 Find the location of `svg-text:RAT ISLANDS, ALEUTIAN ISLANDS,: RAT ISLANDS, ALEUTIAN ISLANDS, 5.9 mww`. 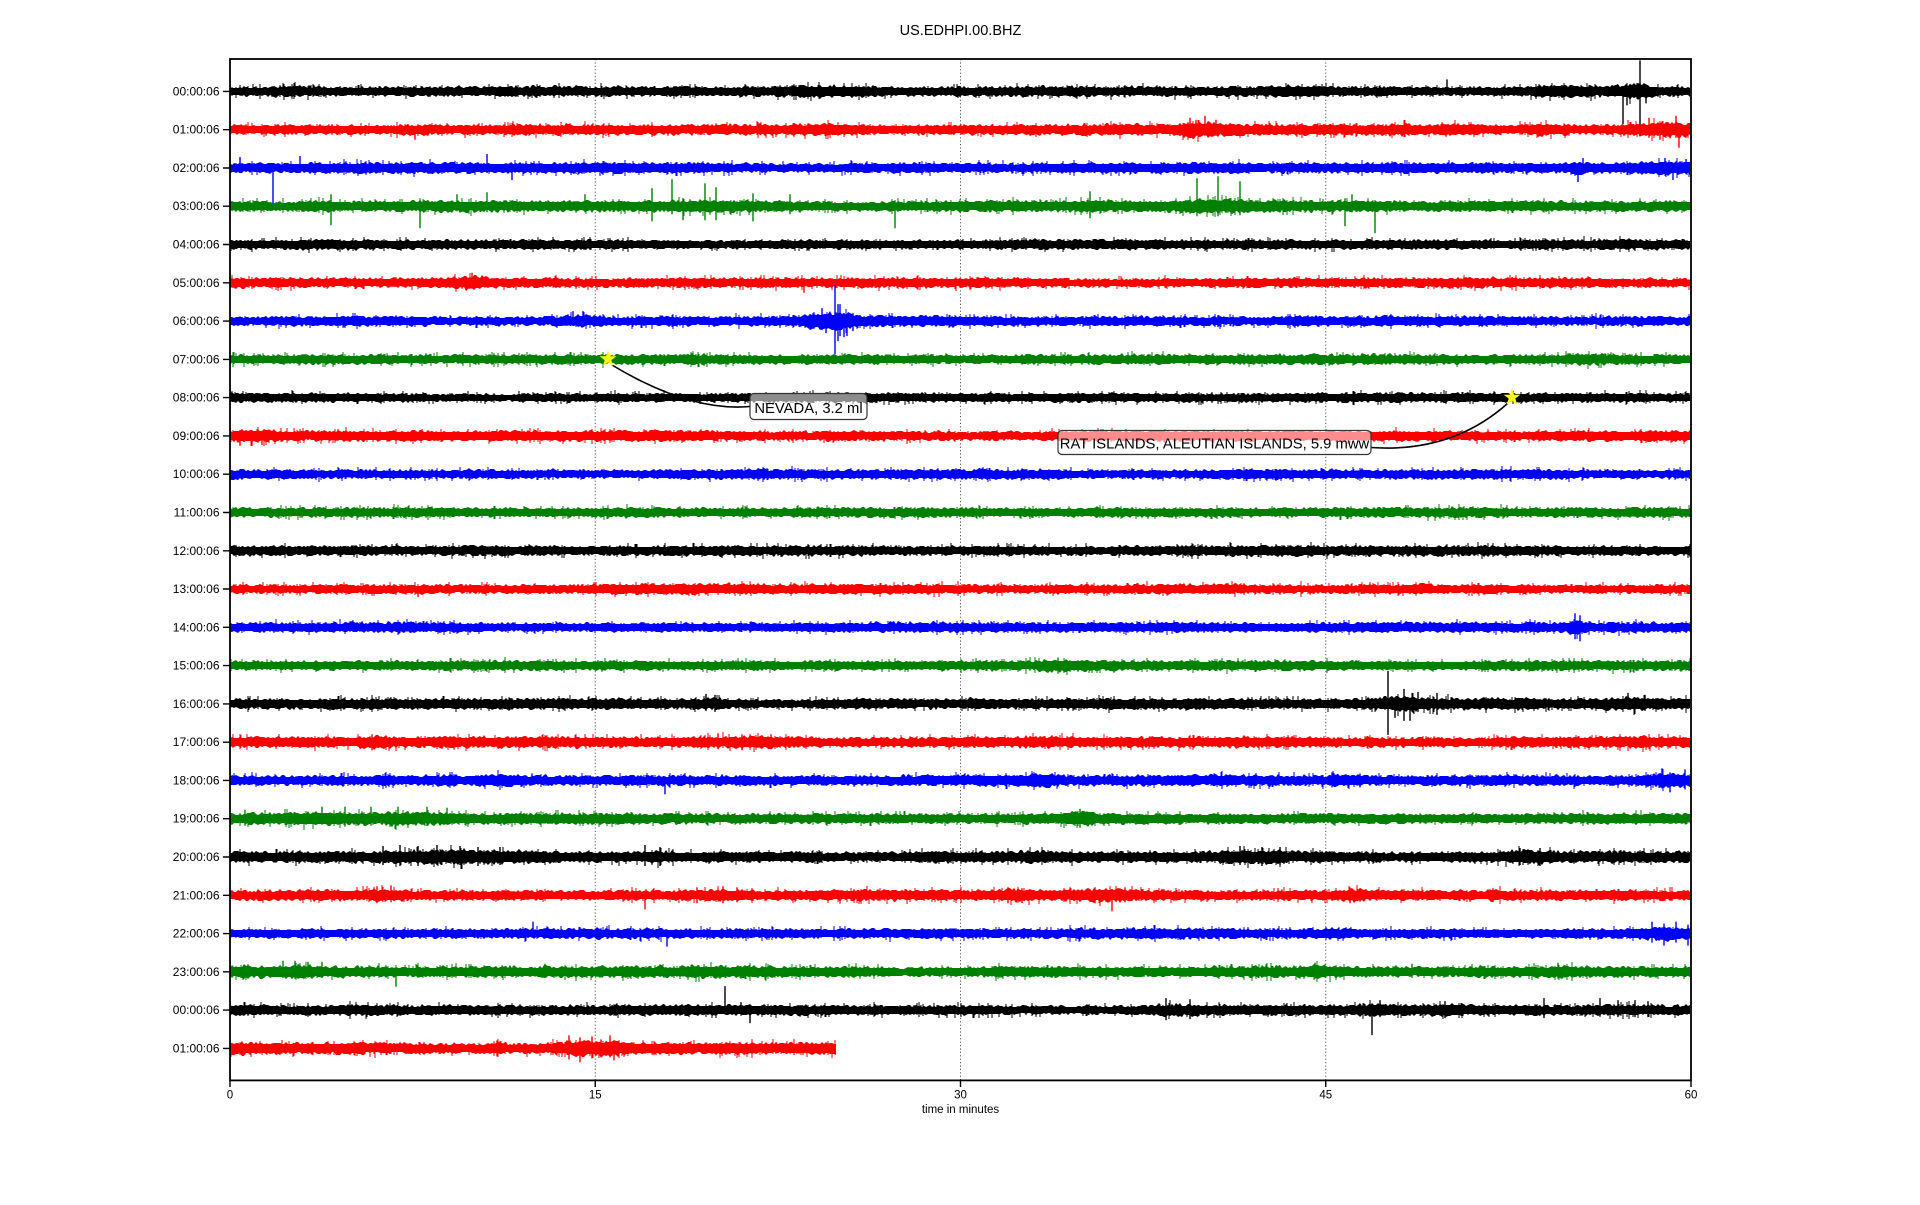

svg-text:RAT ISLANDS, ALEUTIAN ISLANDS,: RAT ISLANDS, ALEUTIAN ISLANDS, 5.9 mww is located at coordinates (1215, 445).